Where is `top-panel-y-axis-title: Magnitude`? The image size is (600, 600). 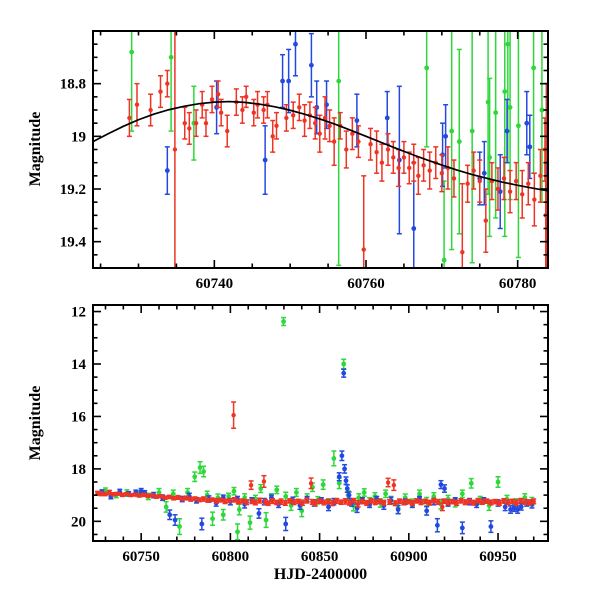
top-panel-y-axis-title: Magnitude is located at coordinates (35, 149).